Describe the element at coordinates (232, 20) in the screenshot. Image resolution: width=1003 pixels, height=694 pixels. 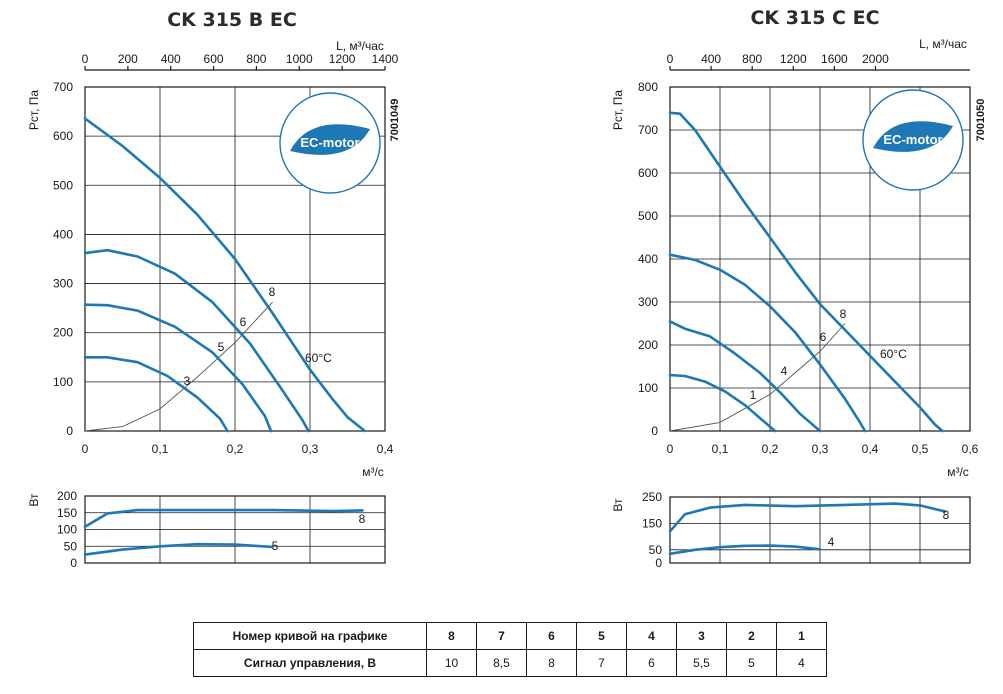
I see `chart-title: CK 315 B EC` at that location.